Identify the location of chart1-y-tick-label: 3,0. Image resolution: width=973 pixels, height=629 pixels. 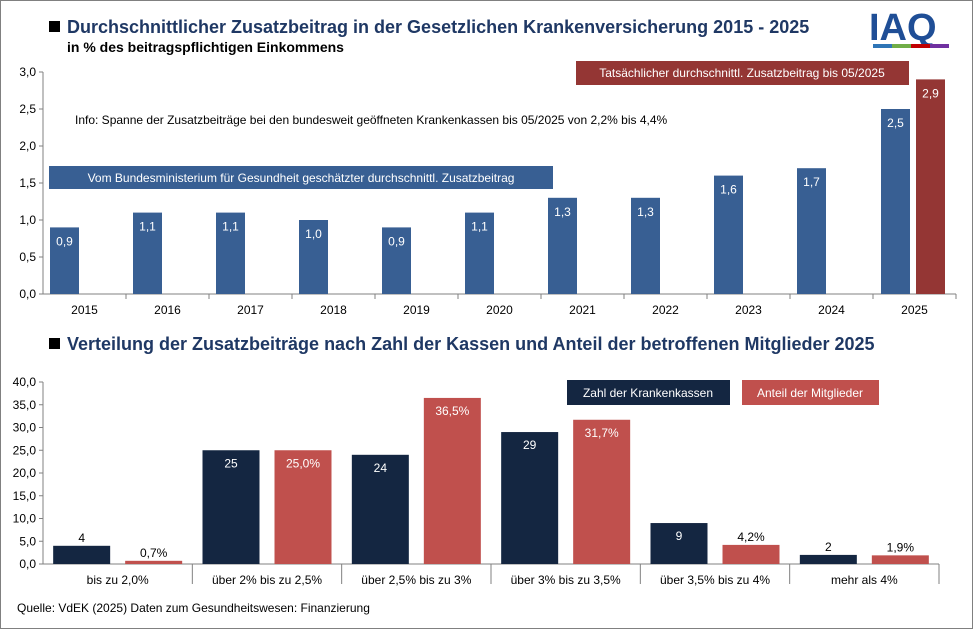
(27, 72).